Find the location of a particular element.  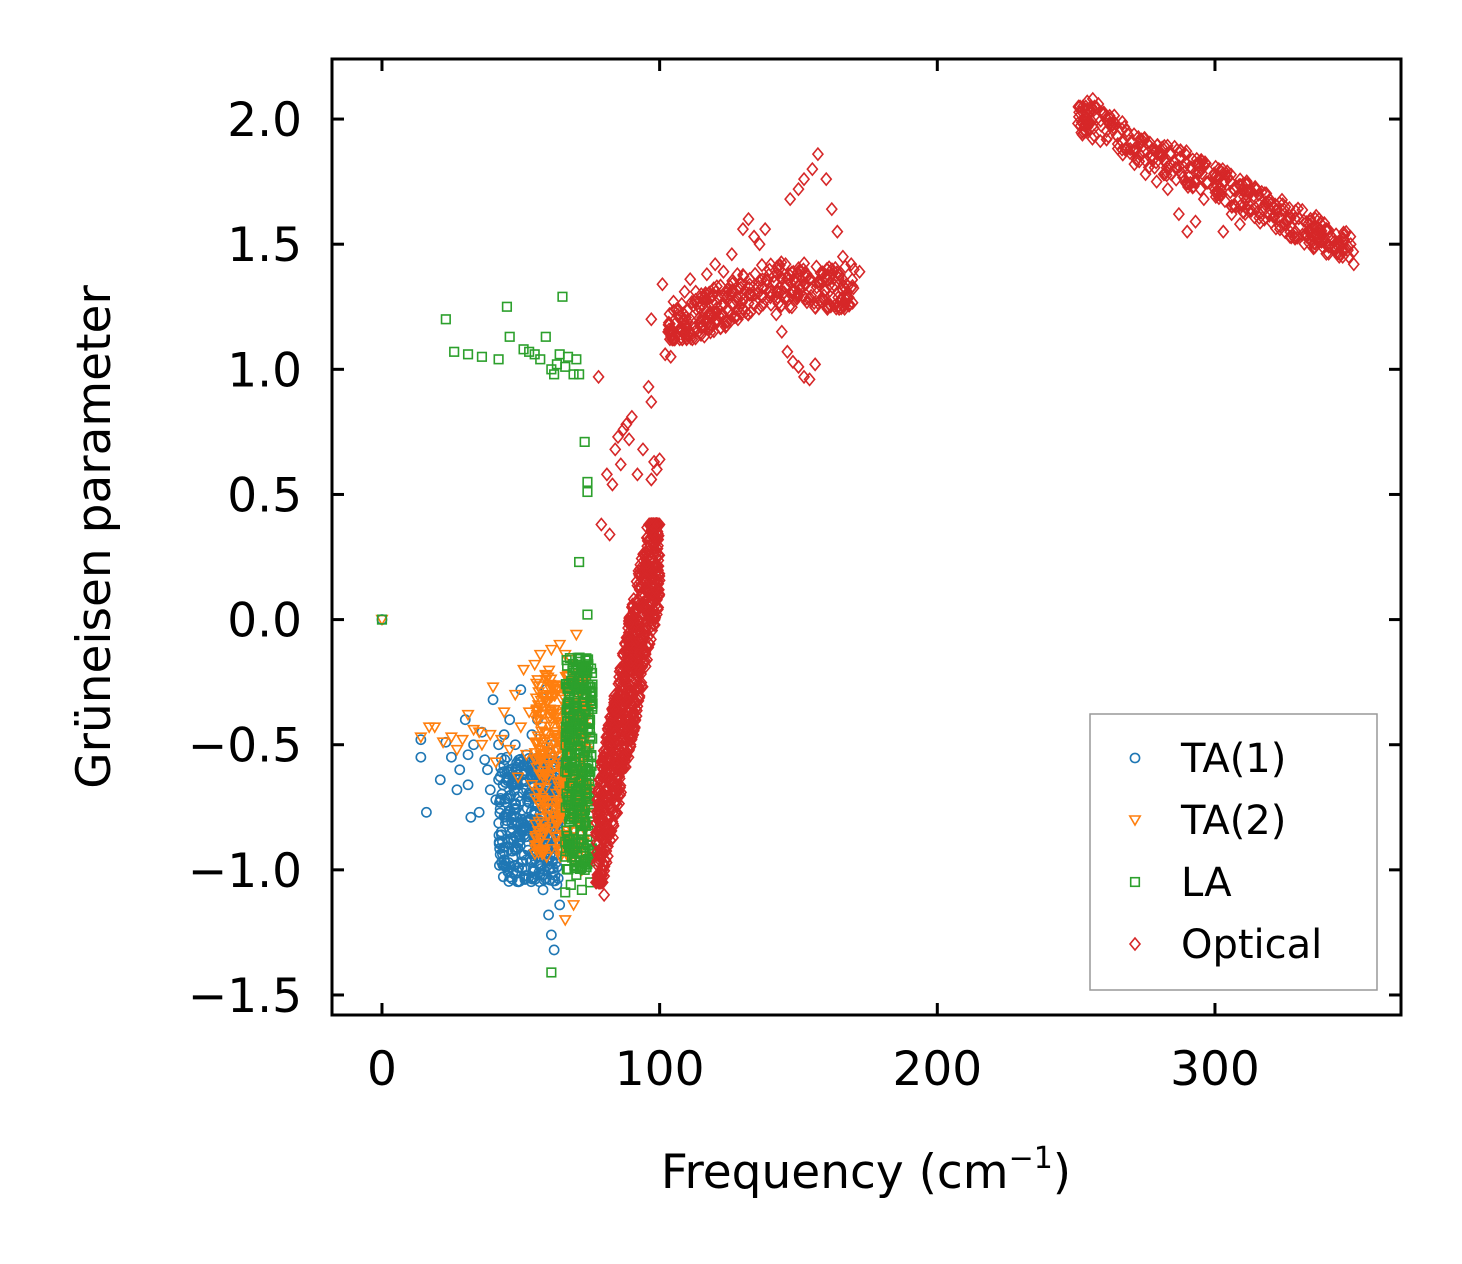

x-tick-label: 0 is located at coordinates (382, 1069).